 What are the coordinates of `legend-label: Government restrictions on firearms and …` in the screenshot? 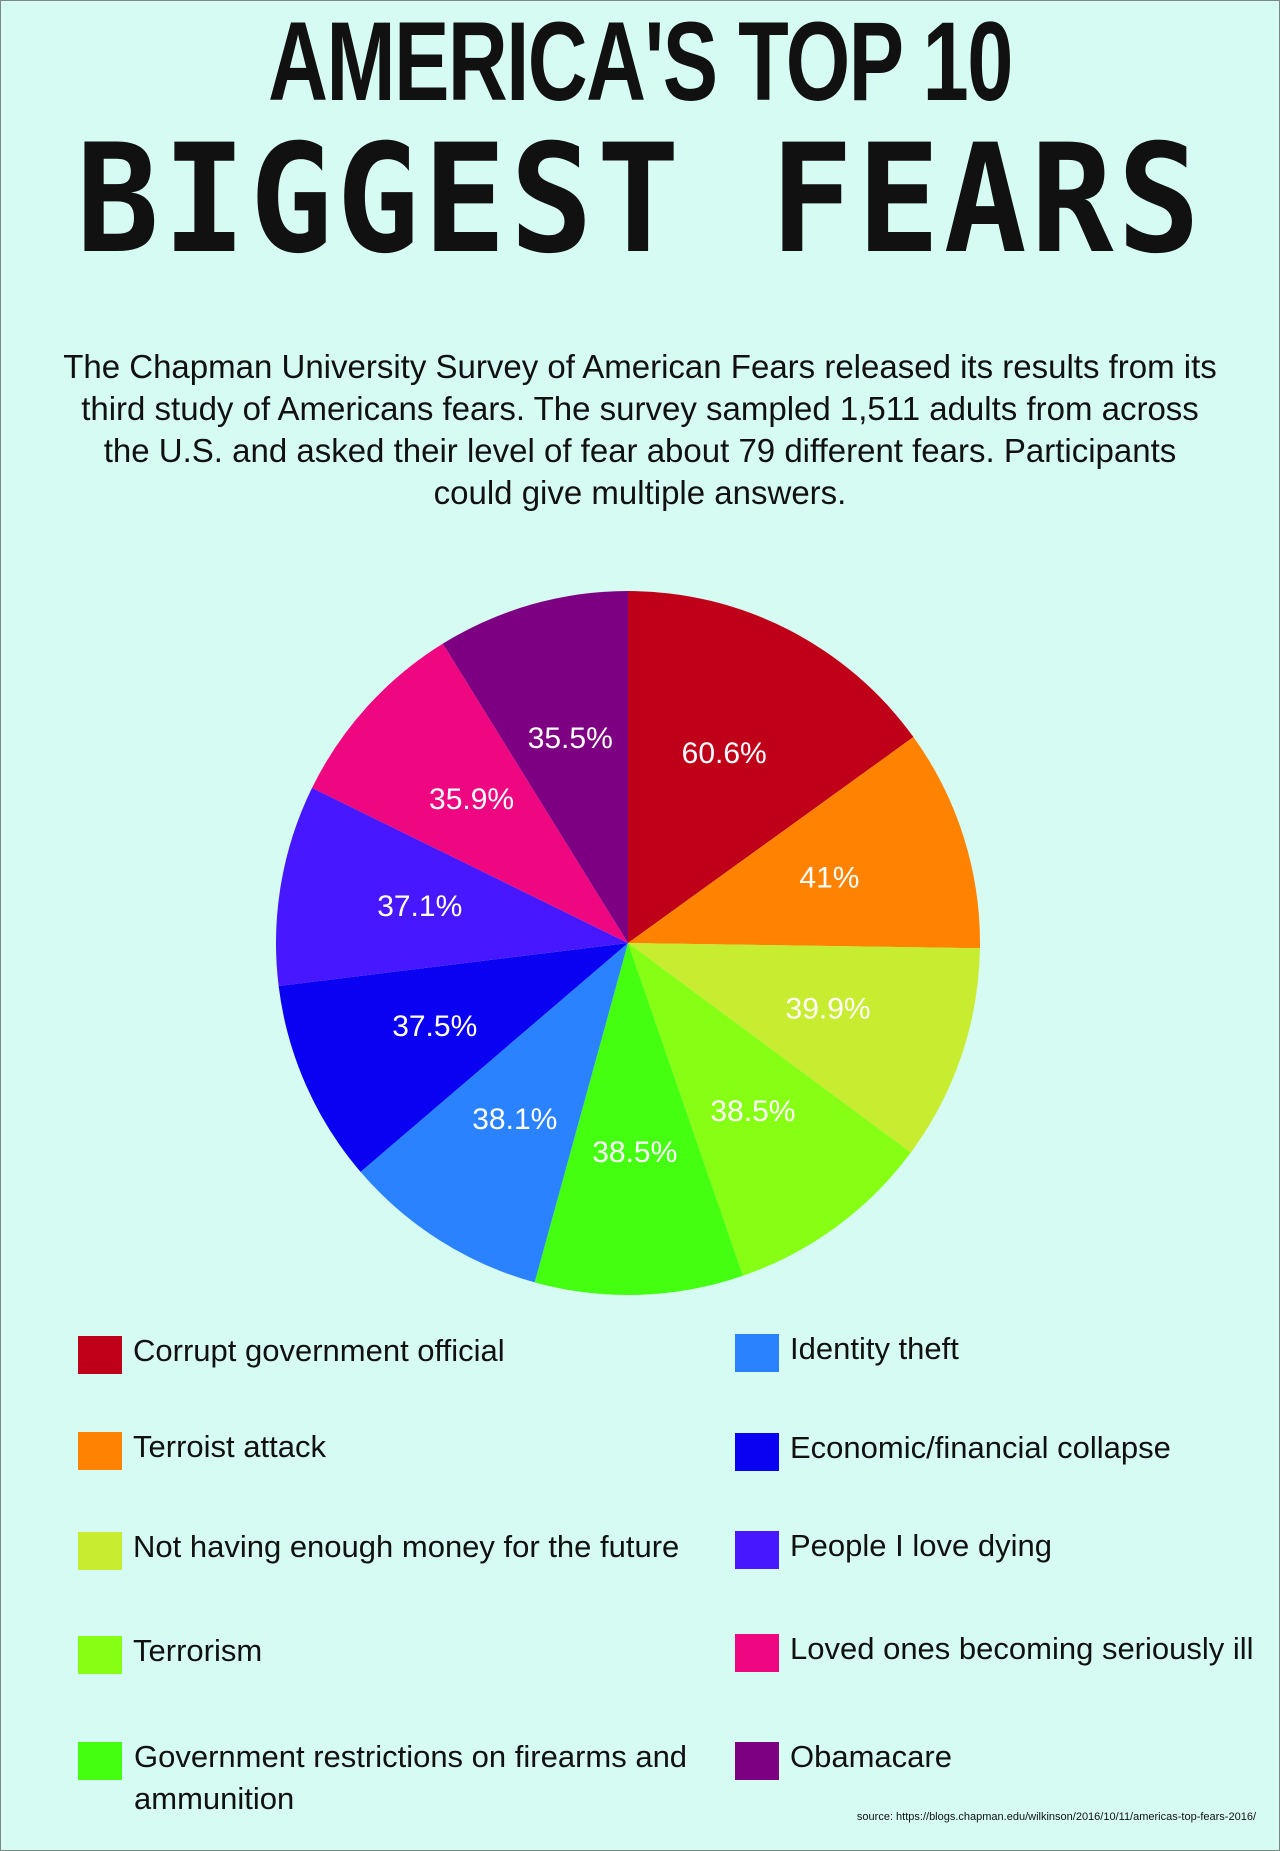 It's located at (411, 1777).